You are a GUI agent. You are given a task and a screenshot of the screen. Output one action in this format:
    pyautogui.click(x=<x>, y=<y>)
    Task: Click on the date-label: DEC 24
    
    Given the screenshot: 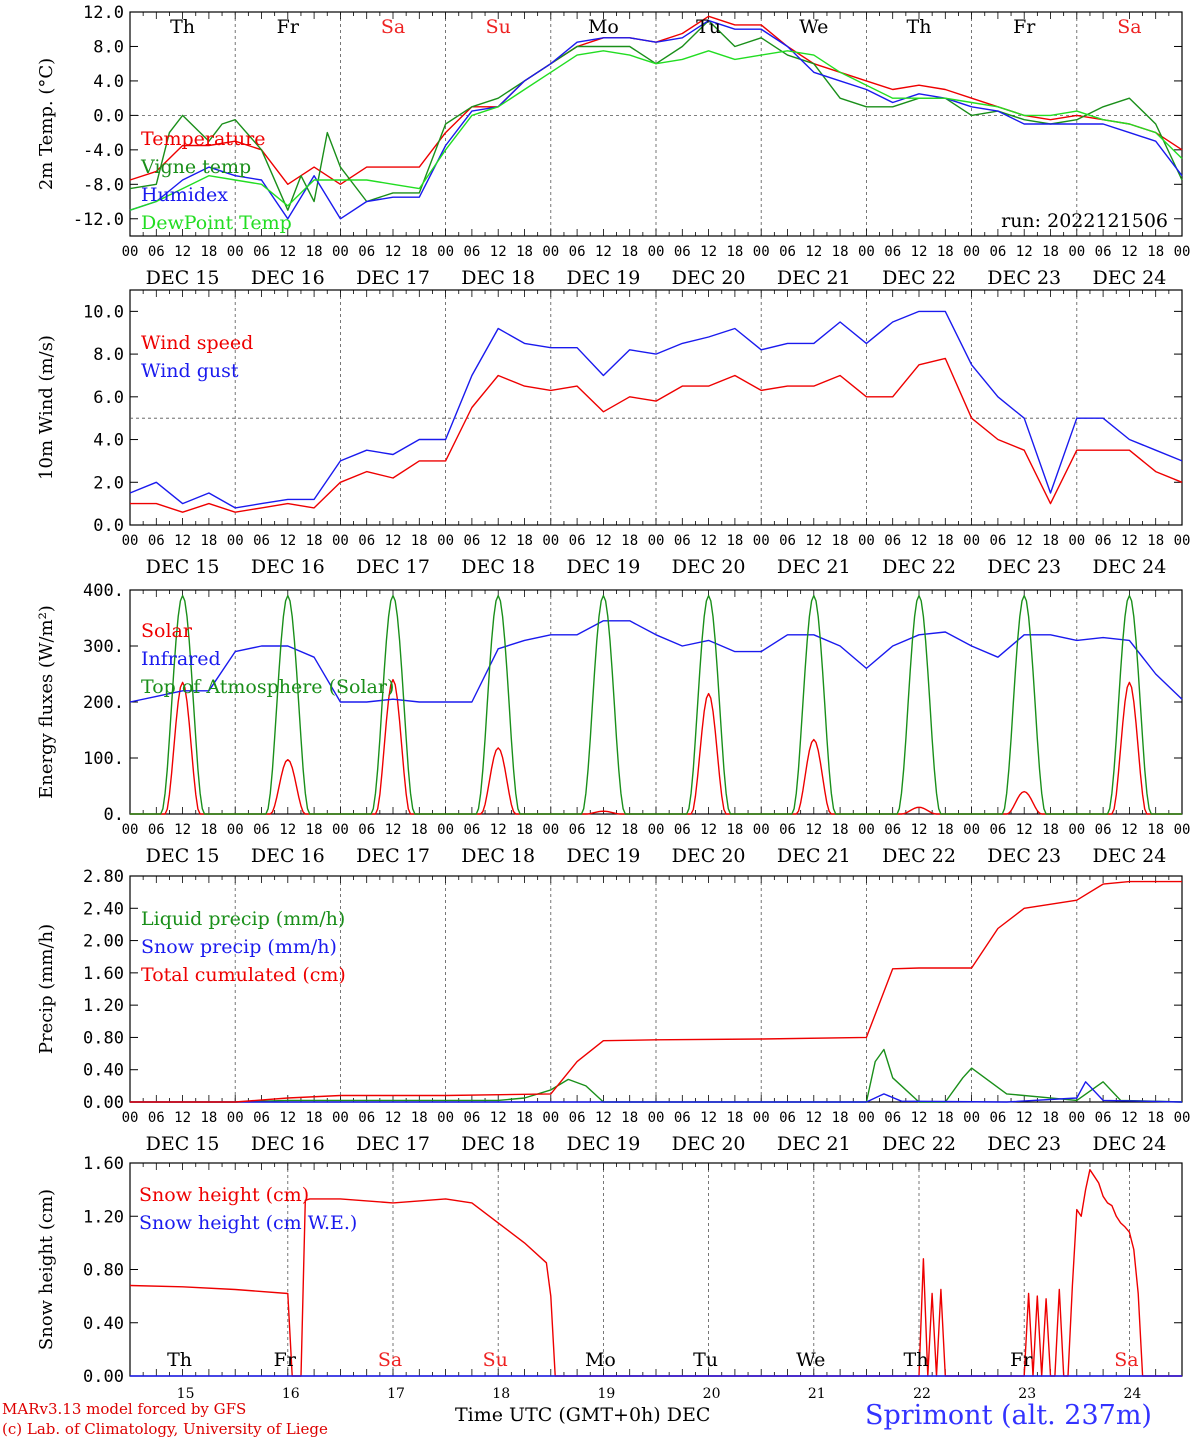 What is the action you would take?
    pyautogui.click(x=1129, y=1144)
    